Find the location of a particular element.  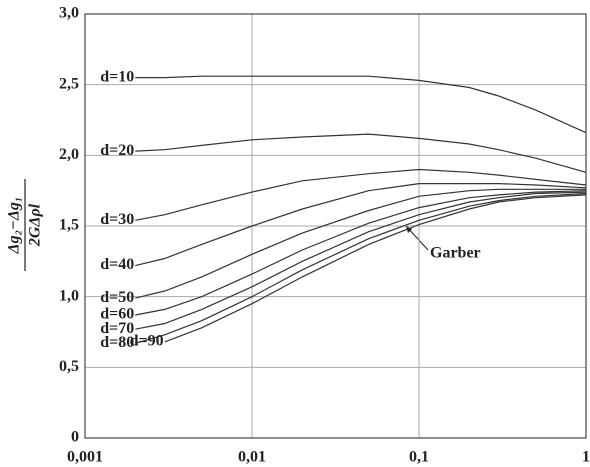

y-tick-label: 0 is located at coordinates (75, 437).